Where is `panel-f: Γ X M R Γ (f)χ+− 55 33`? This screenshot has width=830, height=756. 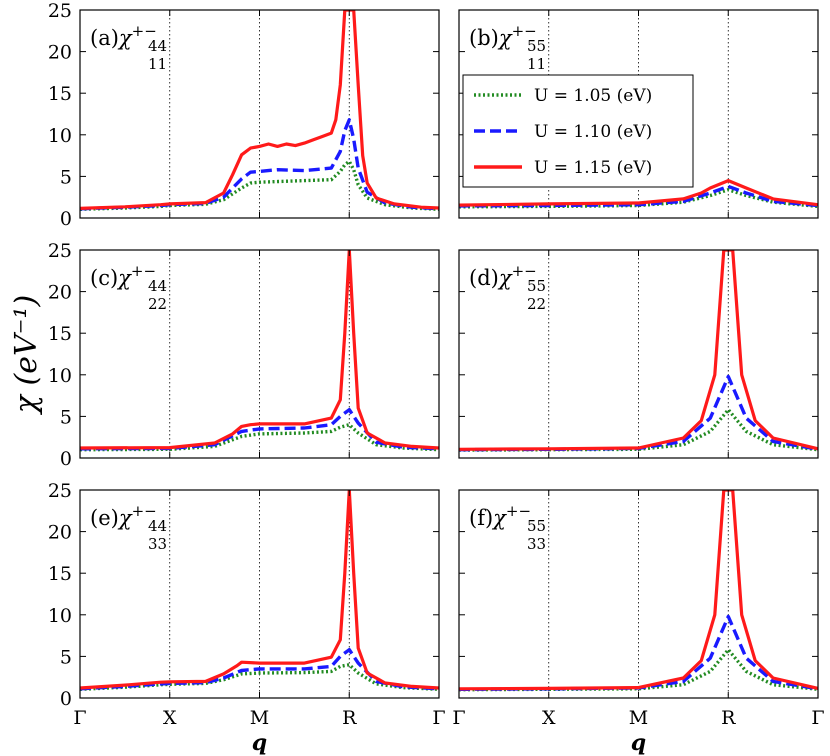
panel-f: Γ X M R Γ (f)χ+− 55 33 is located at coordinates (638, 609).